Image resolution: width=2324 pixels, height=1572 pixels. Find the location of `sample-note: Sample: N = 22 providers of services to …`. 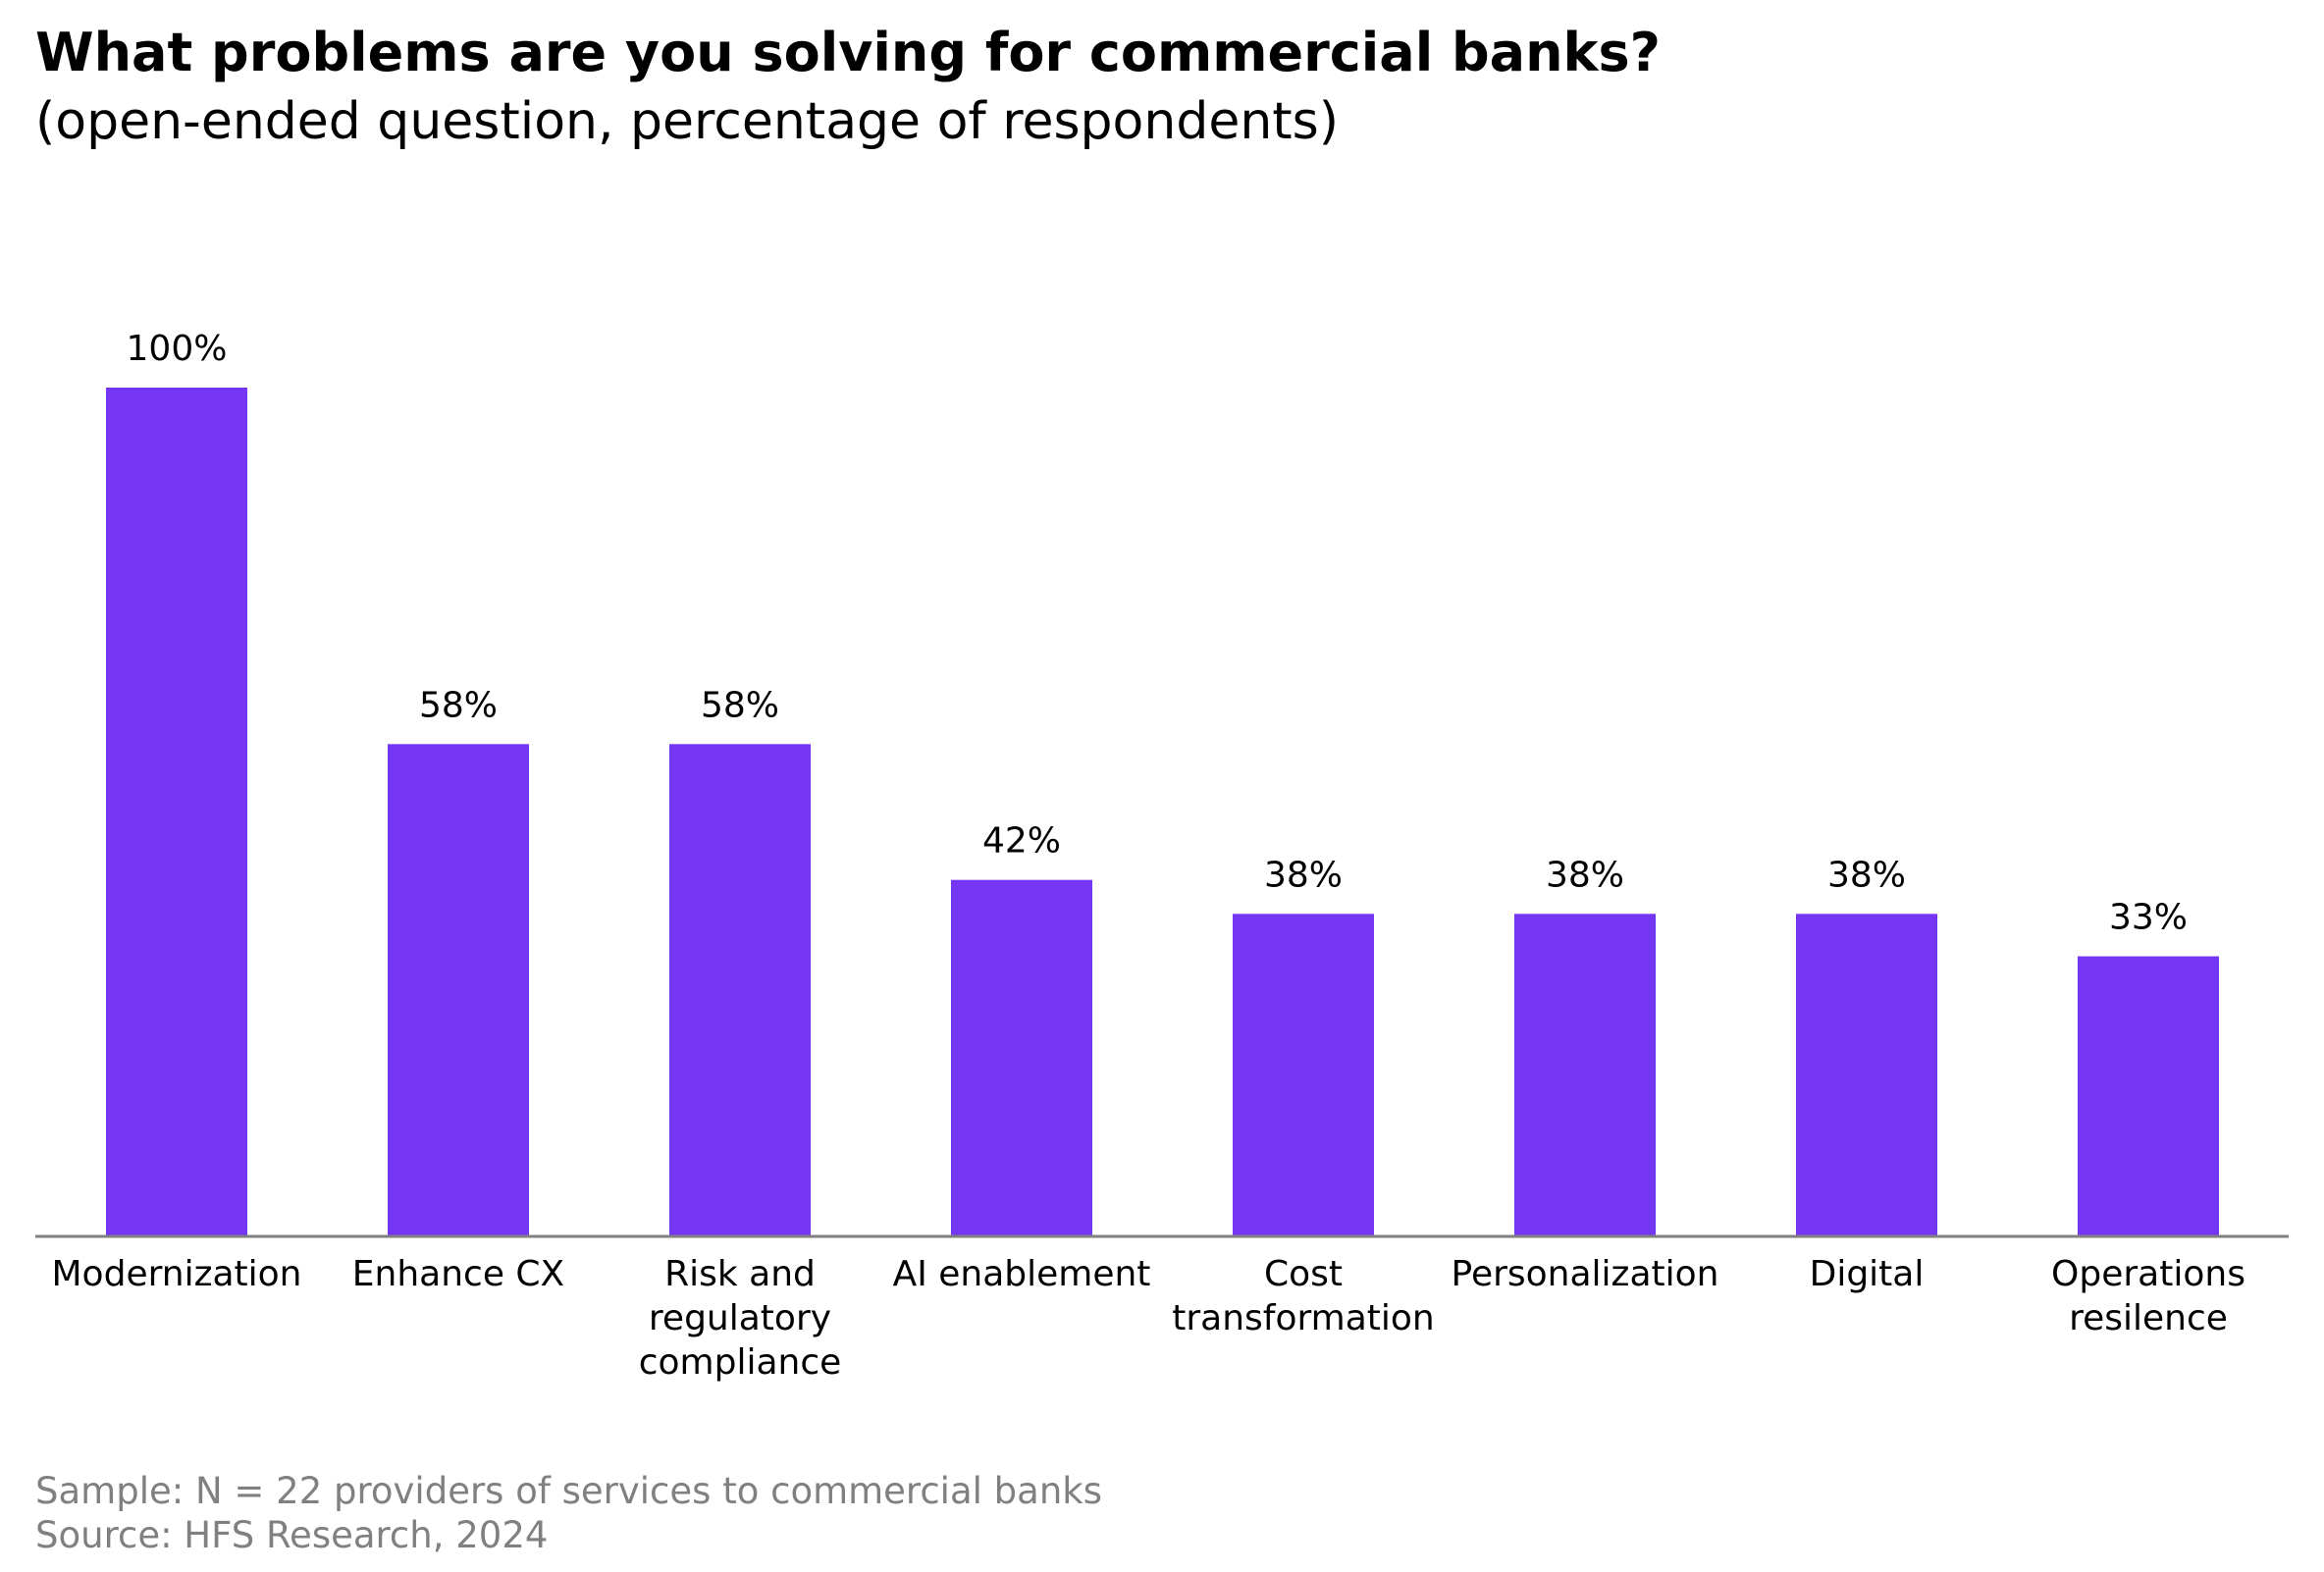

sample-note: Sample: N = 22 providers of services to … is located at coordinates (568, 1491).